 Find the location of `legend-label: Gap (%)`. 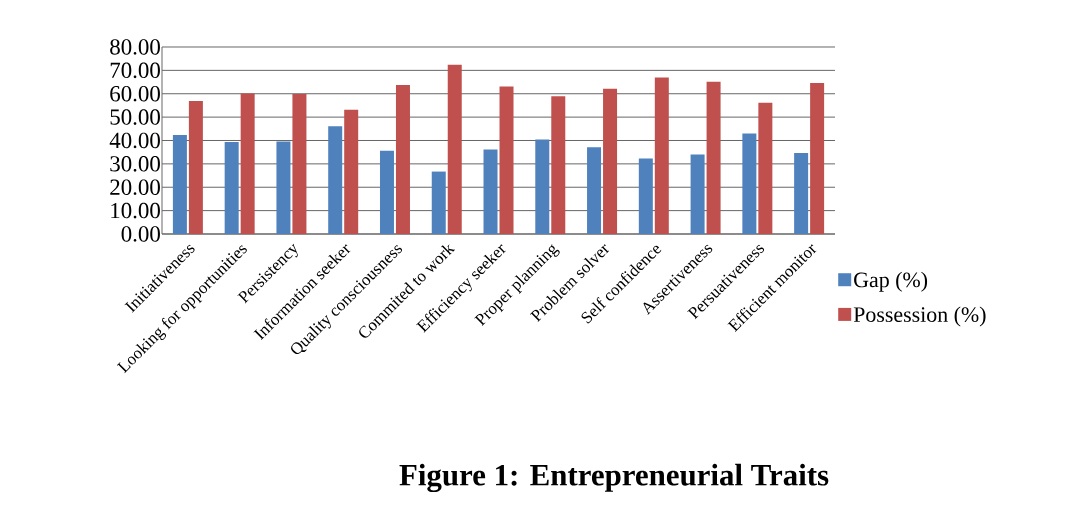

legend-label: Gap (%) is located at coordinates (891, 281).